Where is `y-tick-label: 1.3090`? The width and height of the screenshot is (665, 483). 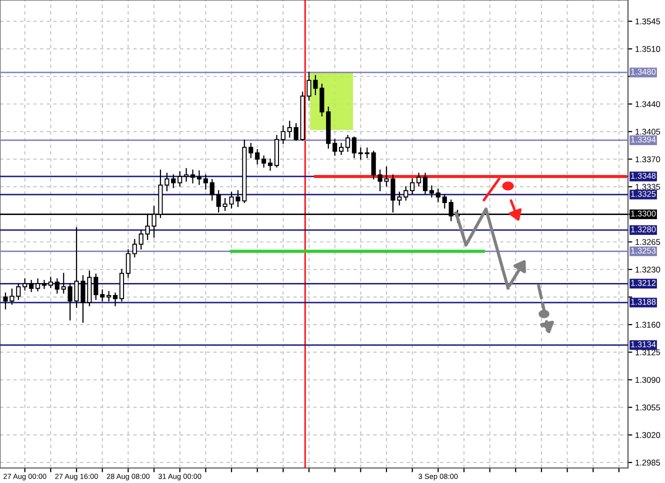
y-tick-label: 1.3090 is located at coordinates (648, 379).